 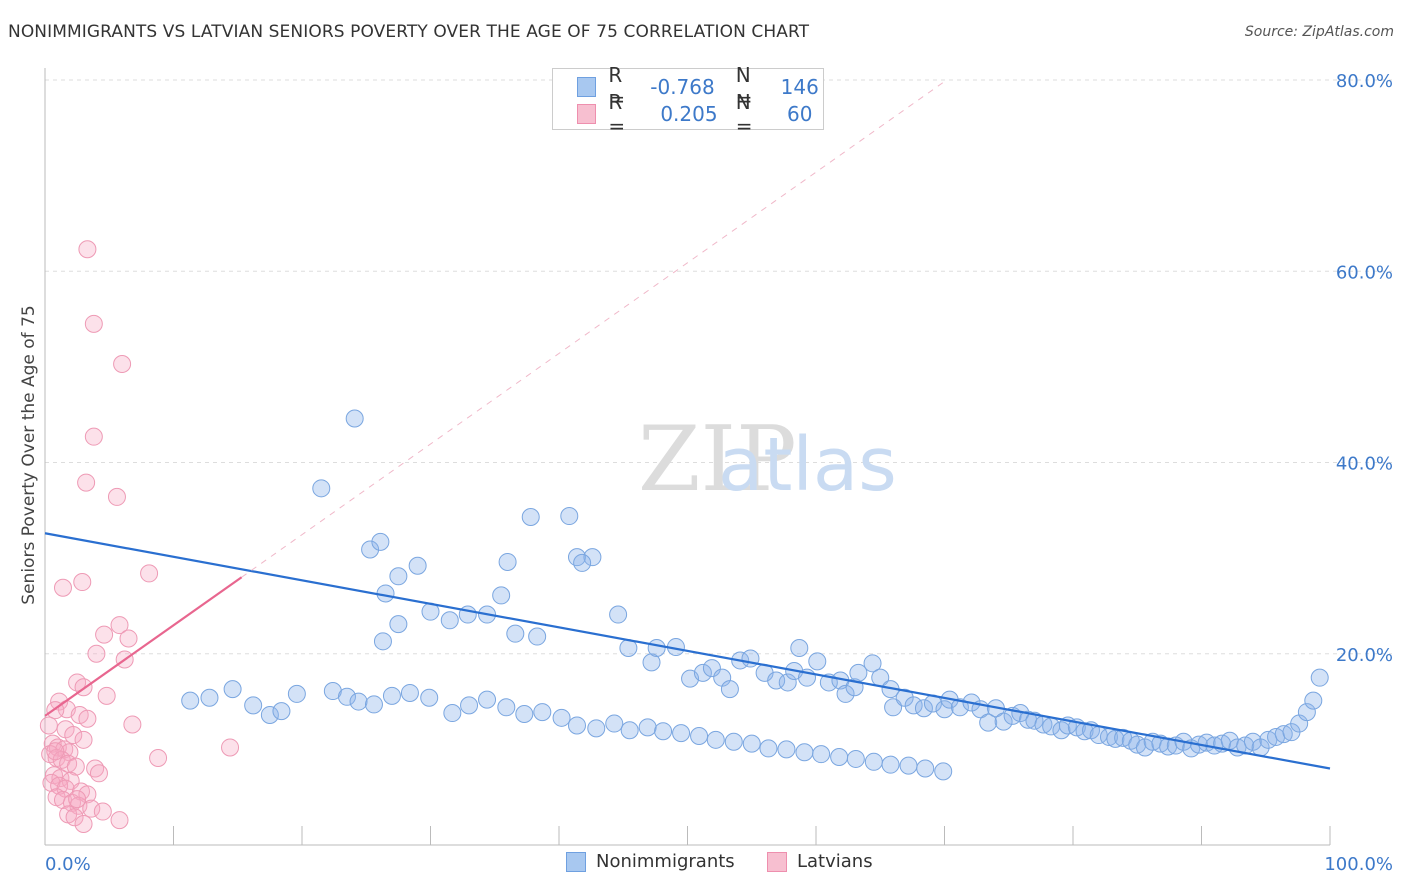 I want to click on legend-item-latvians: Latvians, so click(x=820, y=861).